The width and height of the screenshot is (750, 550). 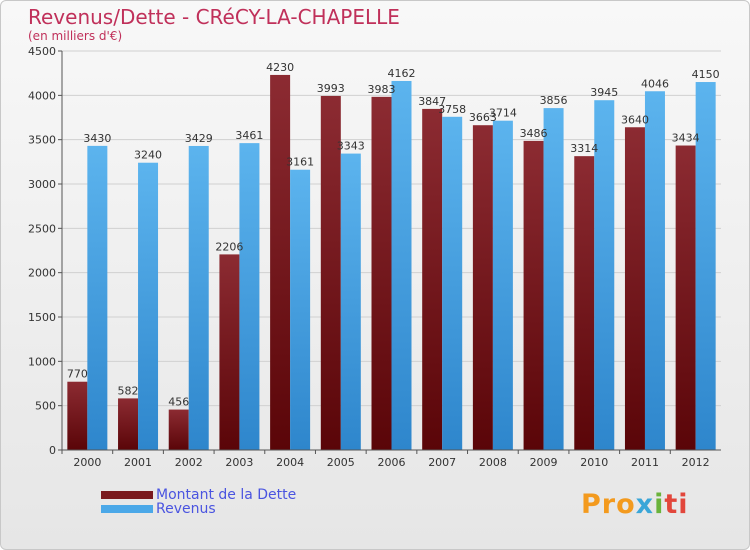 I want to click on data-label-revenue: 4046, so click(x=655, y=83).